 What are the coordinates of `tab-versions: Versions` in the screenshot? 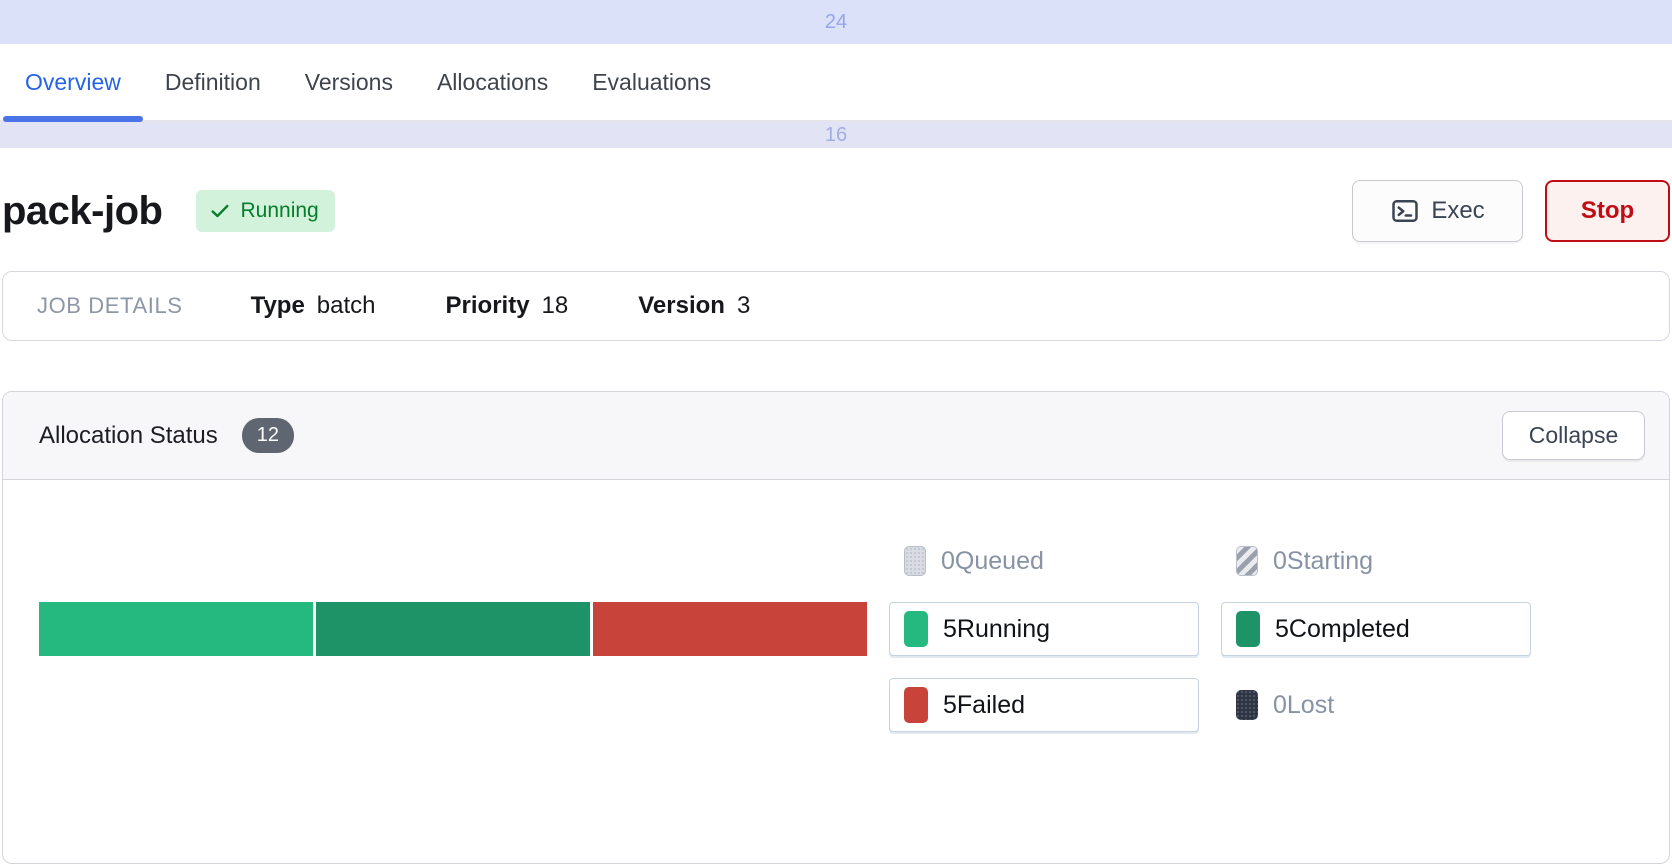 It's located at (348, 81).